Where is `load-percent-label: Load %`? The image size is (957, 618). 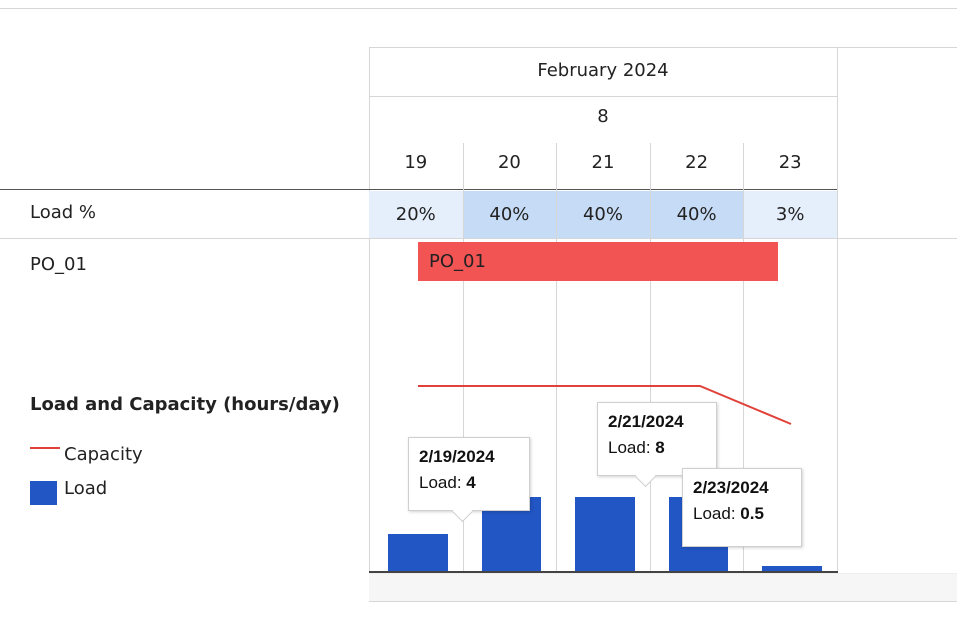 load-percent-label: Load % is located at coordinates (63, 212).